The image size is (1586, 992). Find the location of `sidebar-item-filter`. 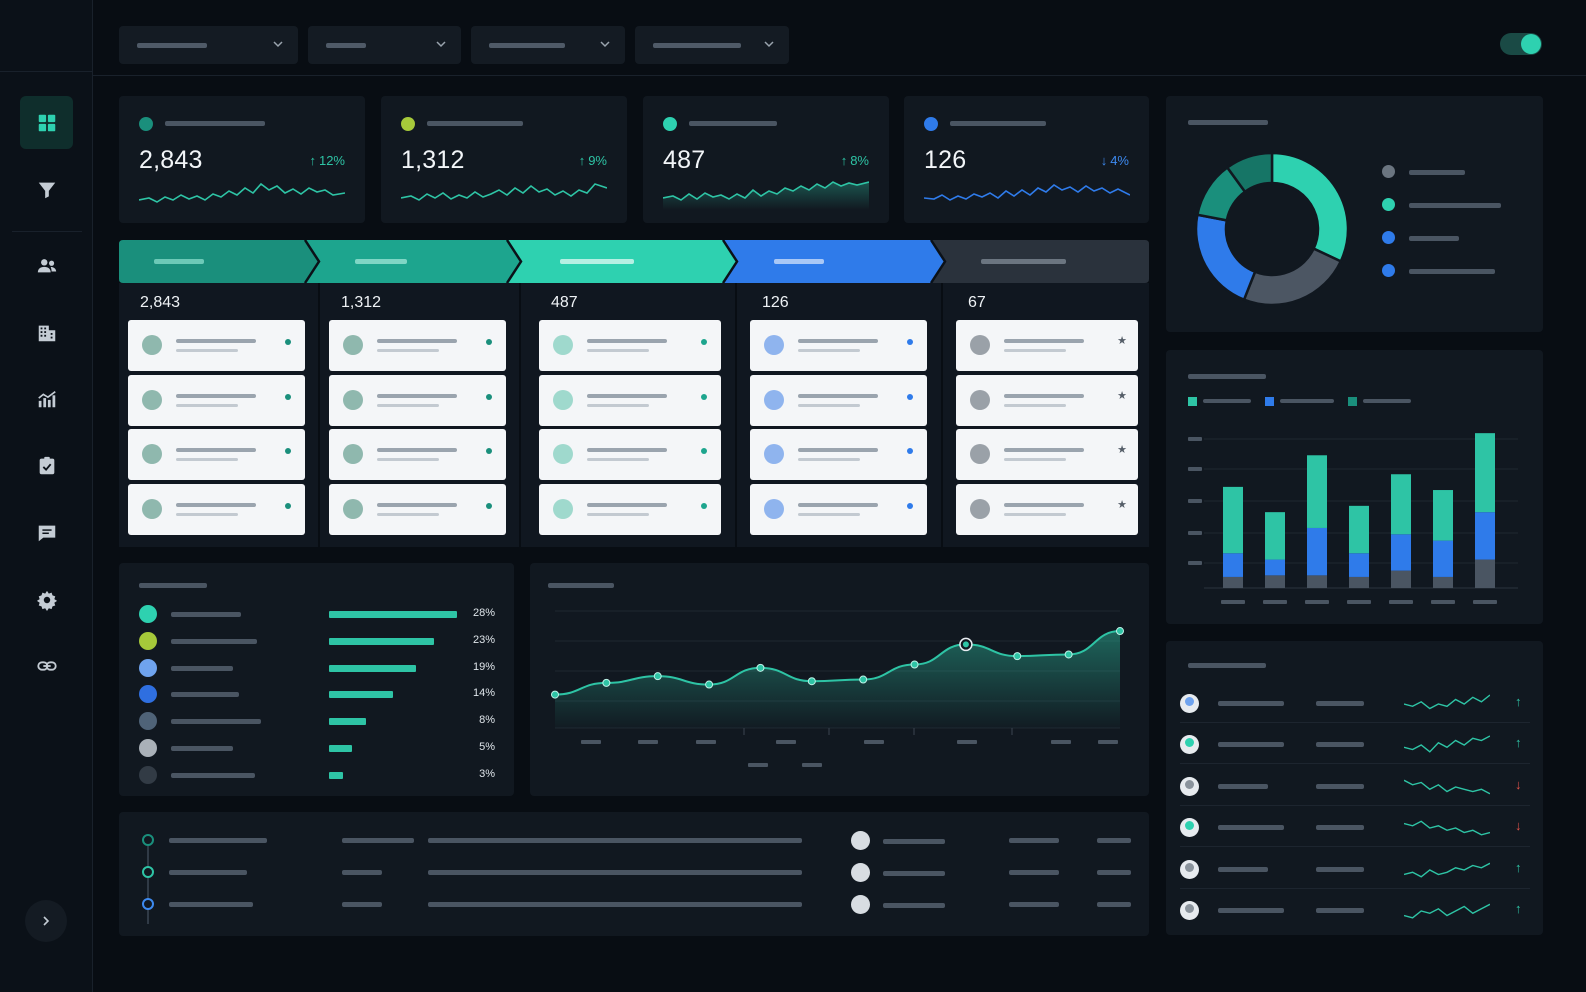

sidebar-item-filter is located at coordinates (46, 189).